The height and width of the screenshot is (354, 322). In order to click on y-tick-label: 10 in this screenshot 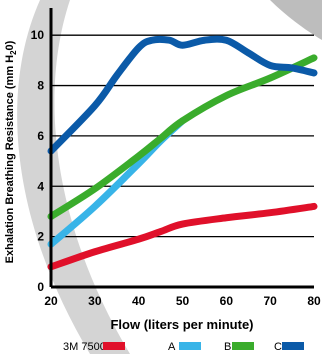, I will do `click(38, 35)`.